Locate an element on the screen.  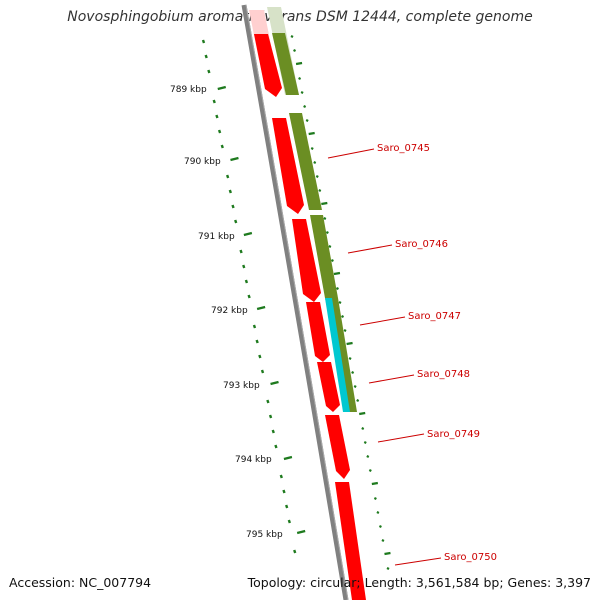
gene-label: Saro_0746 is located at coordinates (421, 244).